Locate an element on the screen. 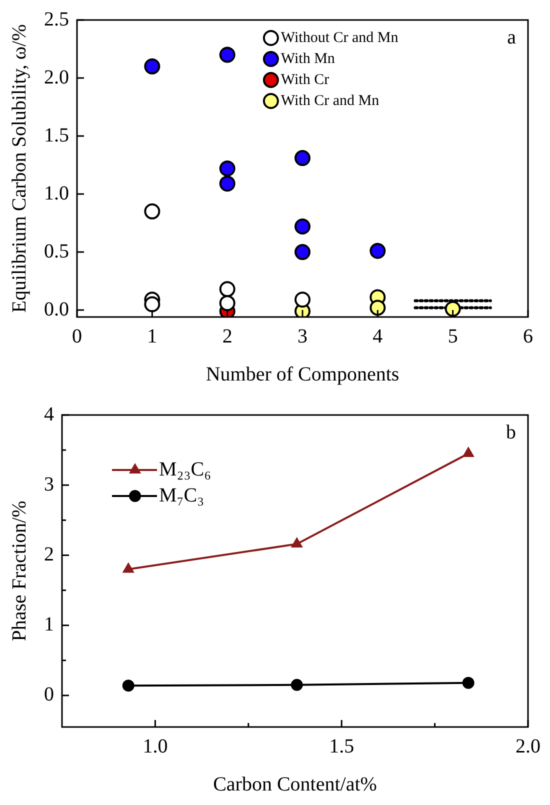 This screenshot has width=550, height=805. y-tick-label: 2 is located at coordinates (49, 554).